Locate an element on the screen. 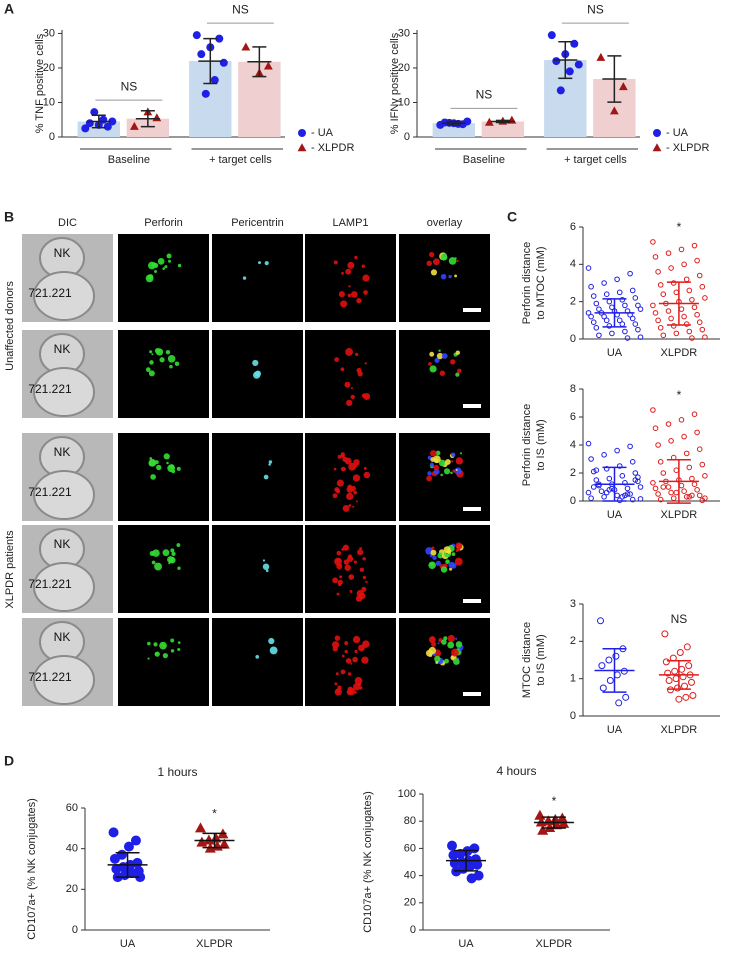 The image size is (744, 954). cell-label: 721.221 is located at coordinates (50, 584).